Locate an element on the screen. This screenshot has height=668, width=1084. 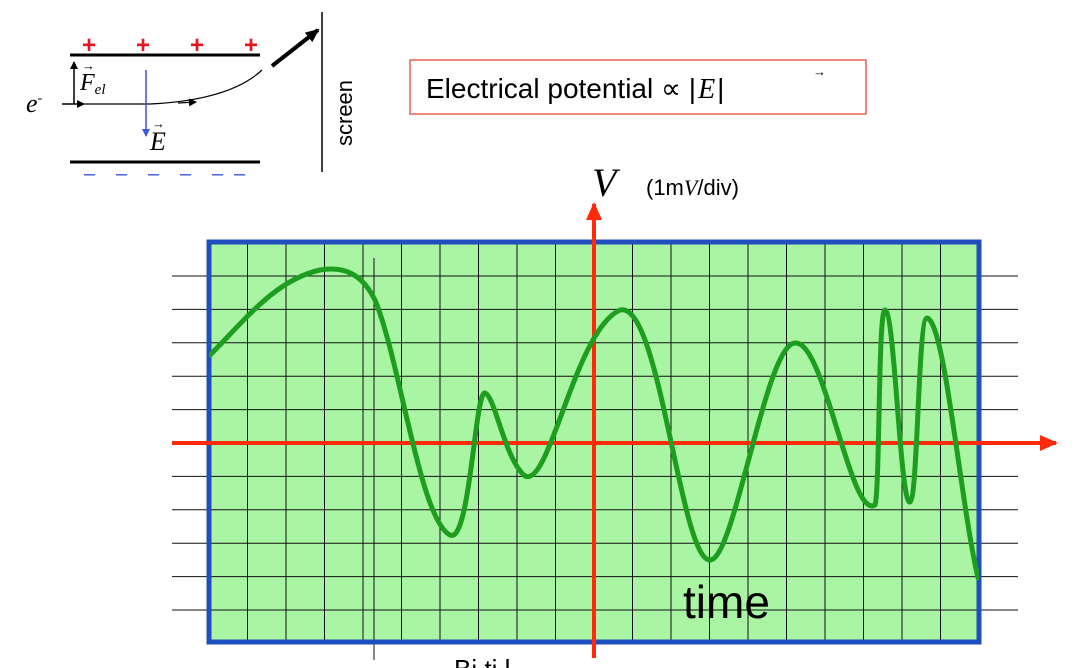
svg-text: Fel is located at coordinates (92, 84).